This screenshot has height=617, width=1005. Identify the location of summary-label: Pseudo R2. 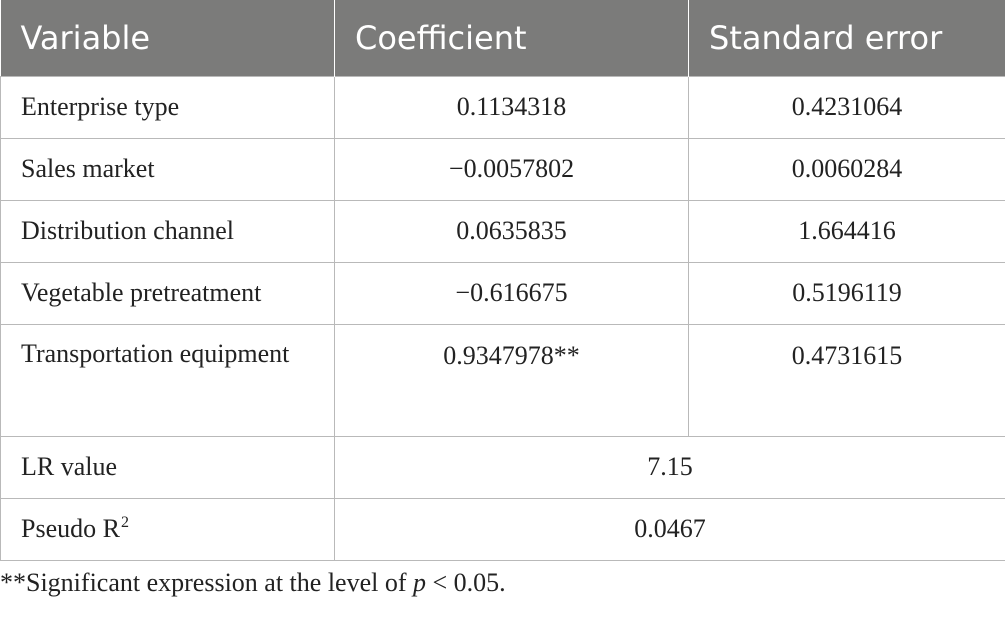
(167, 529).